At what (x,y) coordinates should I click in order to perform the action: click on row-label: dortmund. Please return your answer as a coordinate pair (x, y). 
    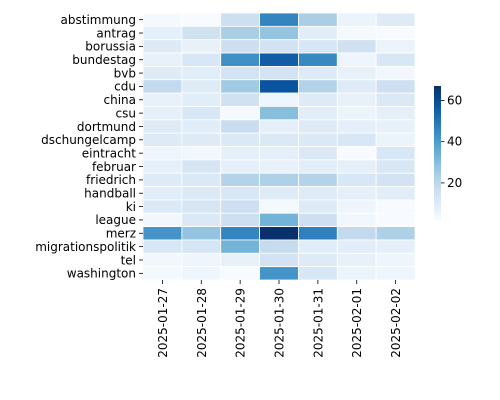
    Looking at the image, I should click on (106, 127).